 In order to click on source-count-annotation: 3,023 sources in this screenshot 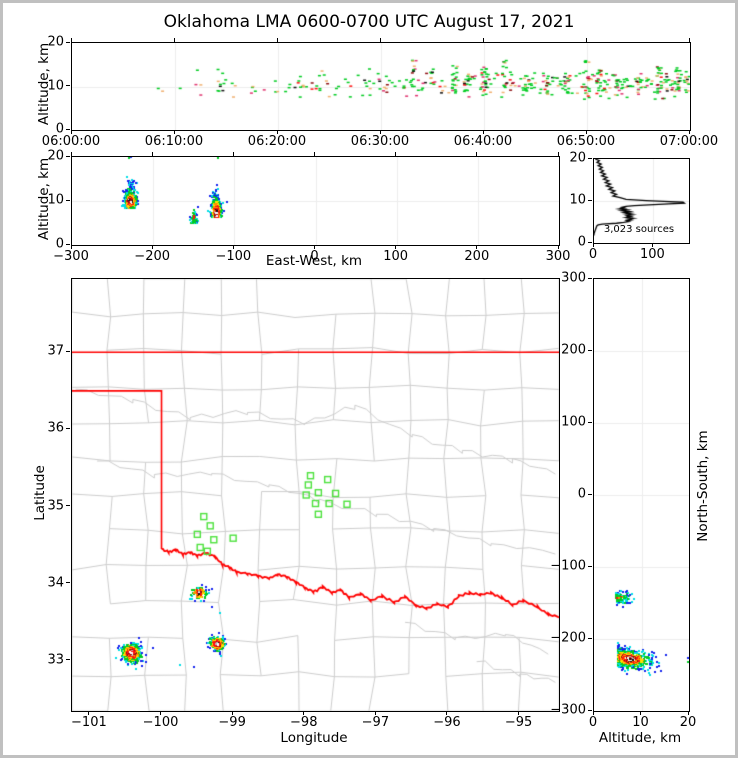, I will do `click(639, 229)`.